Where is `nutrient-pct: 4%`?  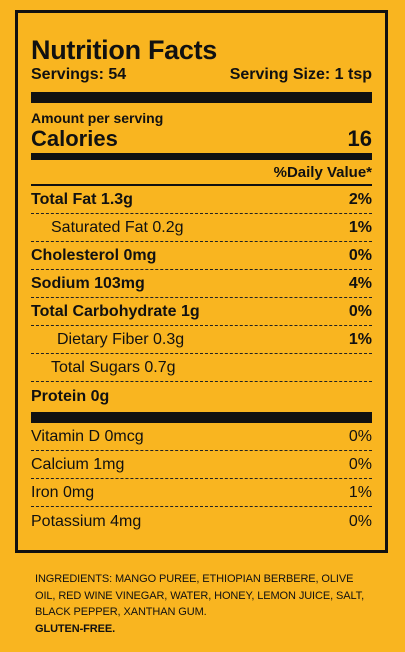
nutrient-pct: 4% is located at coordinates (360, 283).